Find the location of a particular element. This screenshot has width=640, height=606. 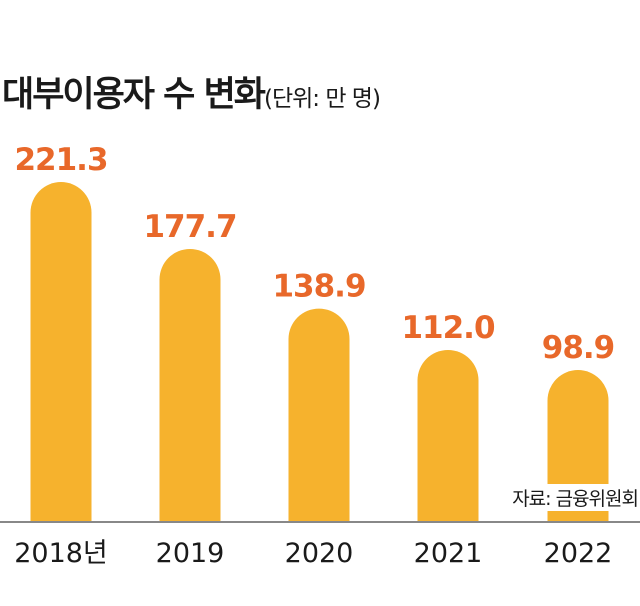

value-label: 98.9 is located at coordinates (578, 348).